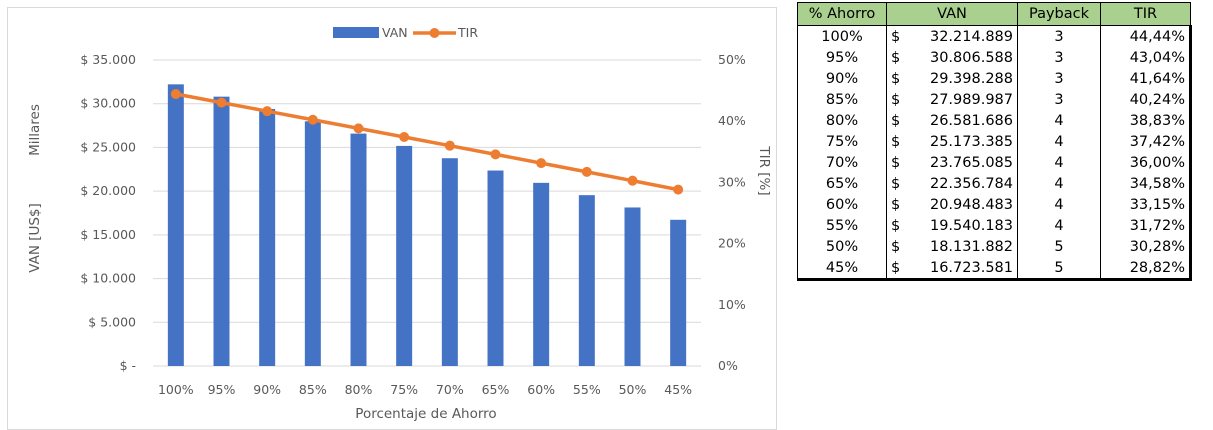 The width and height of the screenshot is (1213, 430). I want to click on table-row: 95% $30.806.588 3 43,04%, so click(994, 57).